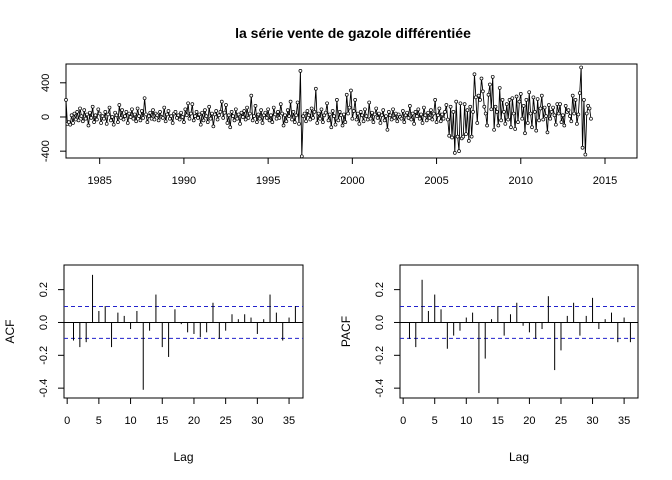  Describe the element at coordinates (44, 355) in the screenshot. I see `y-tick-label: -0.2` at that location.